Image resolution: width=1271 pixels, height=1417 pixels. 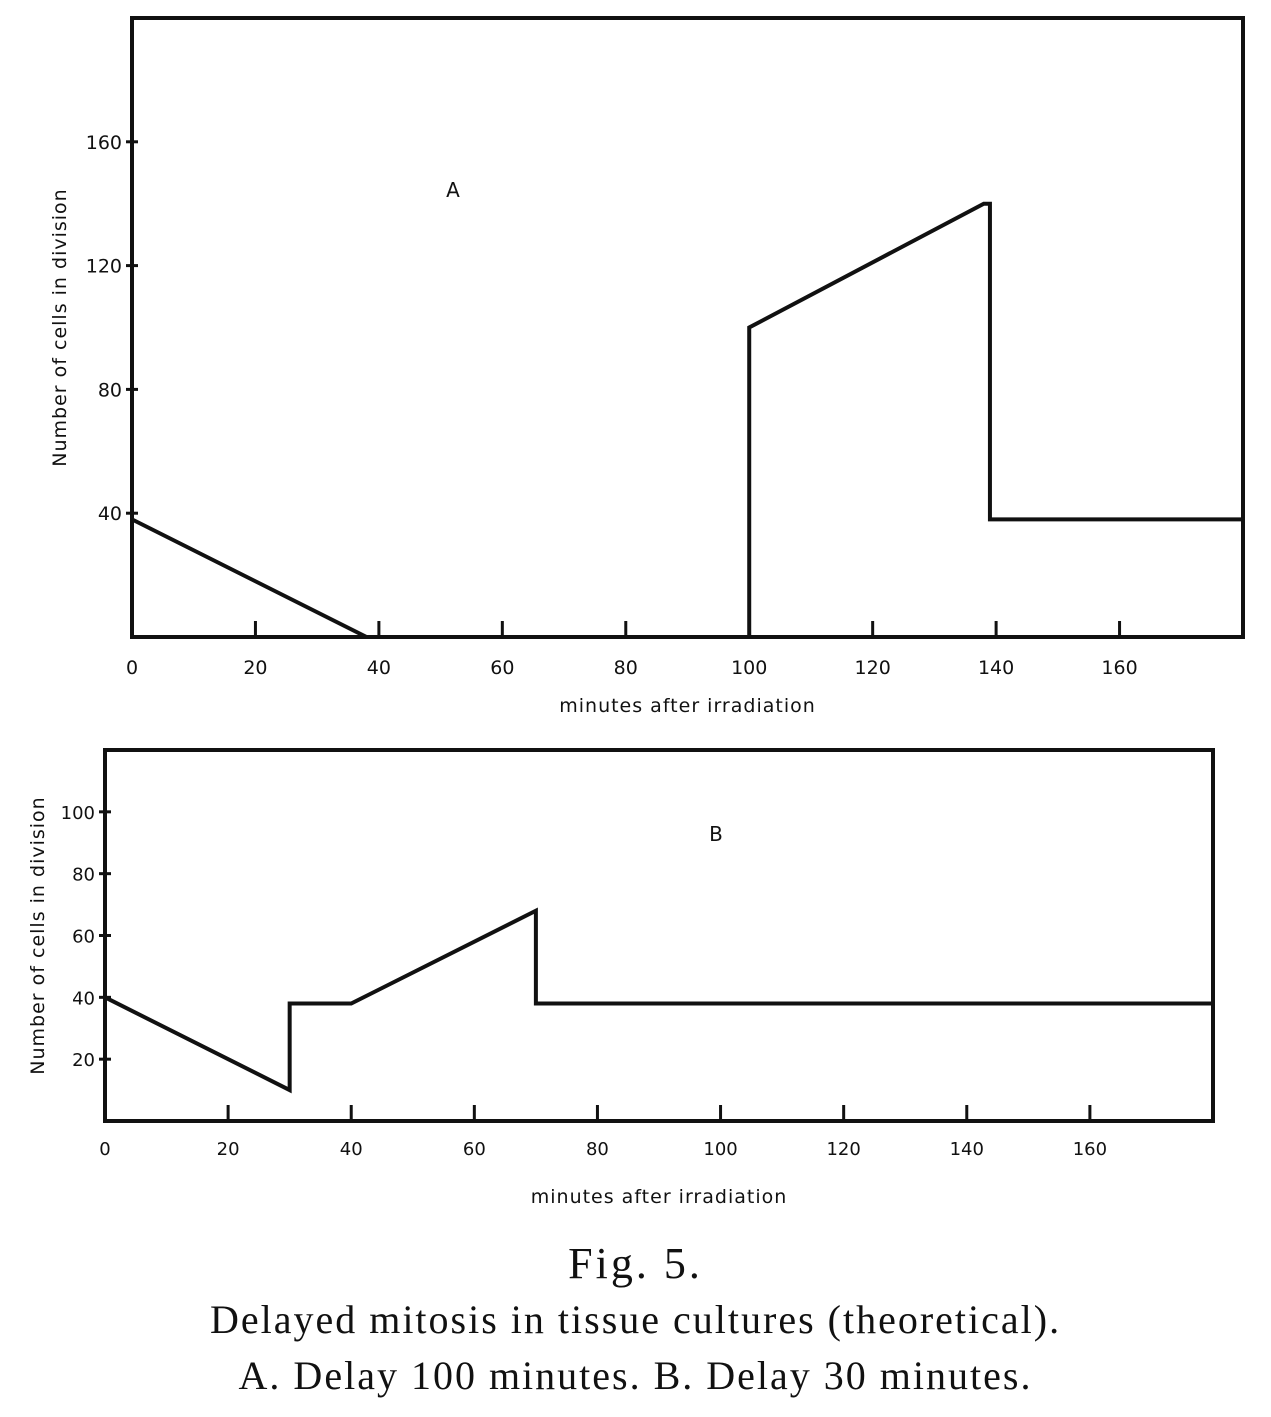 I want to click on panel-label: B, so click(x=716, y=834).